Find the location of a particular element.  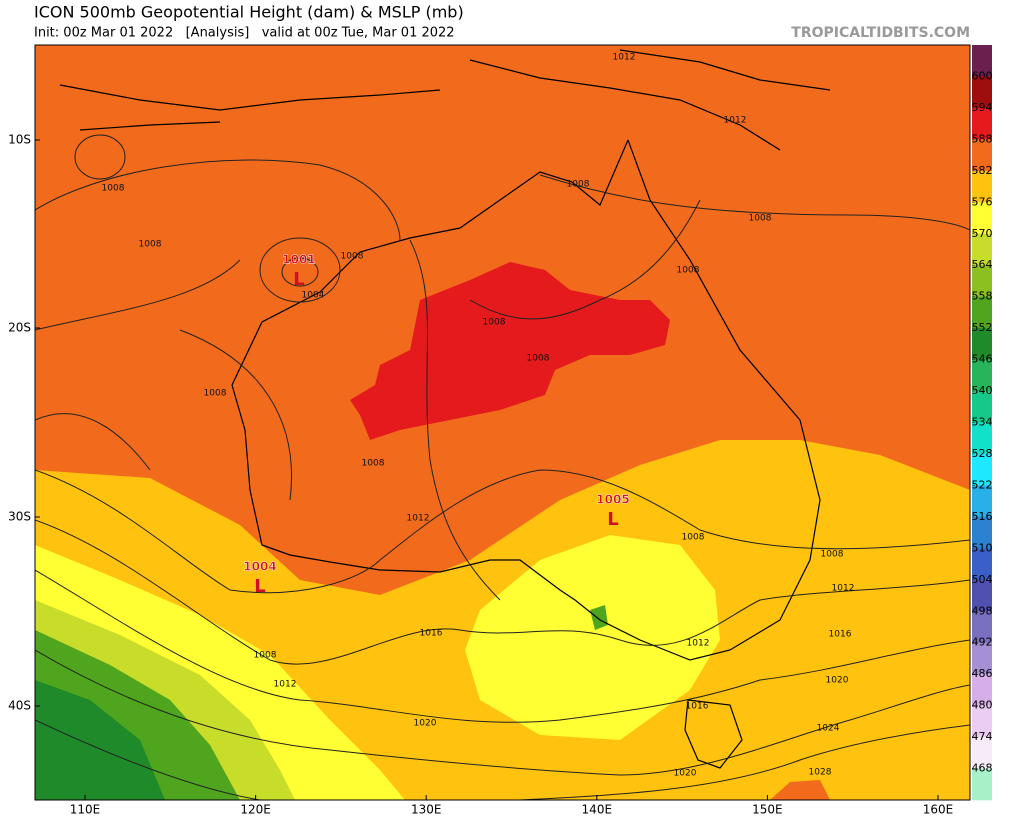

lon-label: 110E is located at coordinates (85, 810).